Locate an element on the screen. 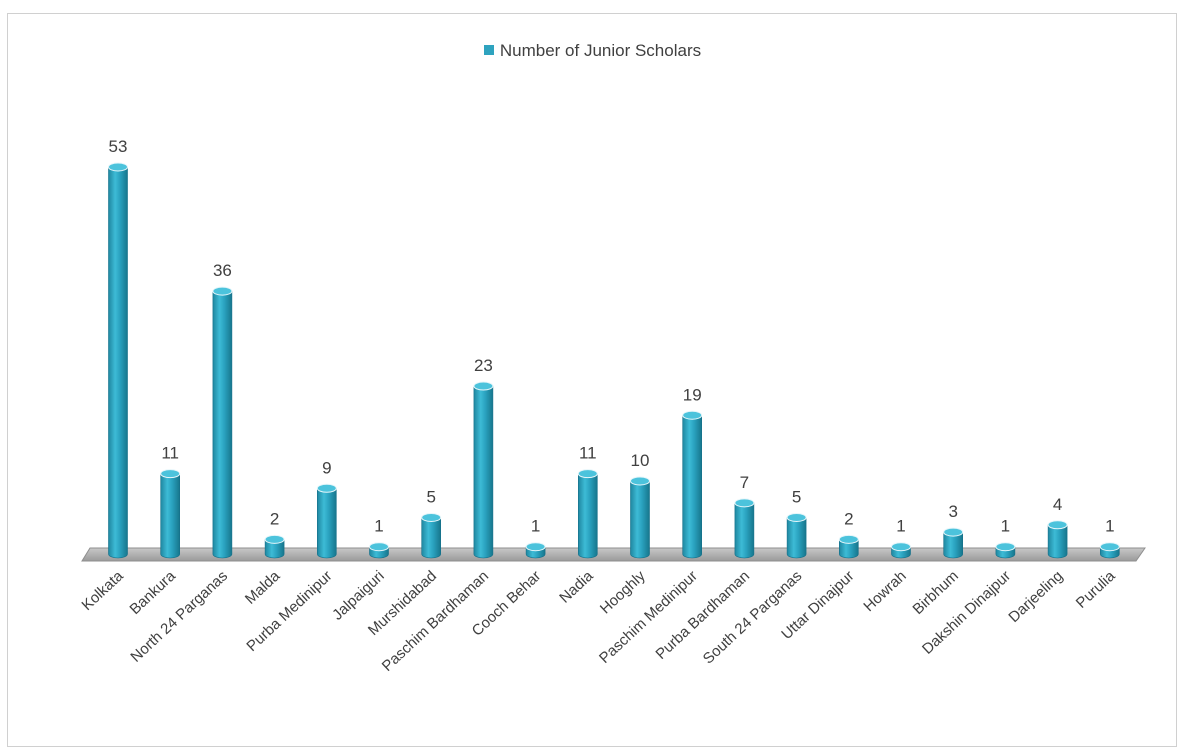 The image size is (1185, 753). chart-floor is located at coordinates (613, 554).